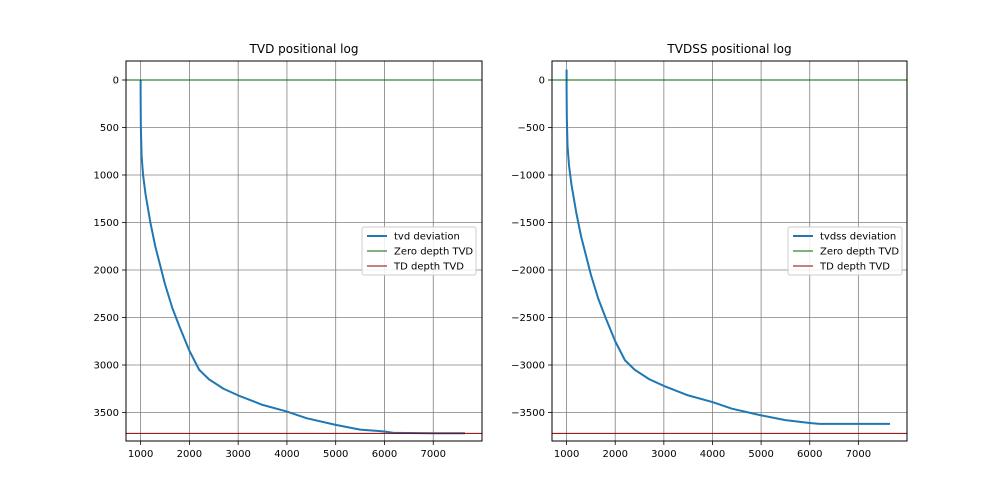 Image resolution: width=1008 pixels, height=504 pixels. Describe the element at coordinates (760, 454) in the screenshot. I see `tvdss-x-tick-label: 5000` at that location.